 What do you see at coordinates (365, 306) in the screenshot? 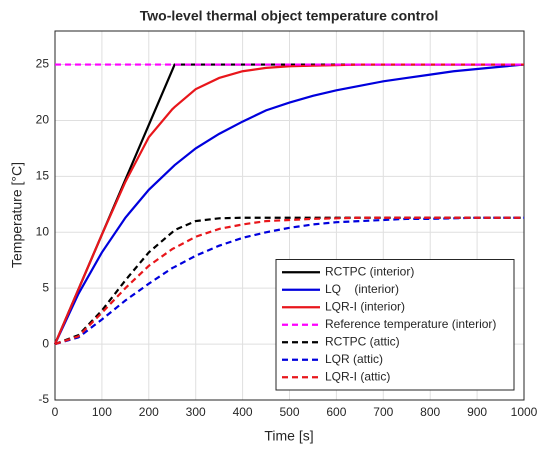
I see `legend-label: LQR-I (interior)` at bounding box center [365, 306].